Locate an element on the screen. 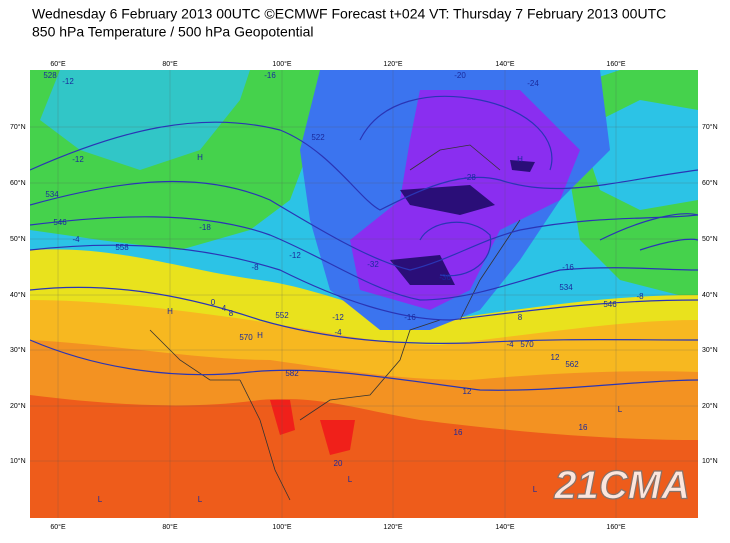 The width and height of the screenshot is (730, 543). lon-label-top: 140°E is located at coordinates (504, 64).